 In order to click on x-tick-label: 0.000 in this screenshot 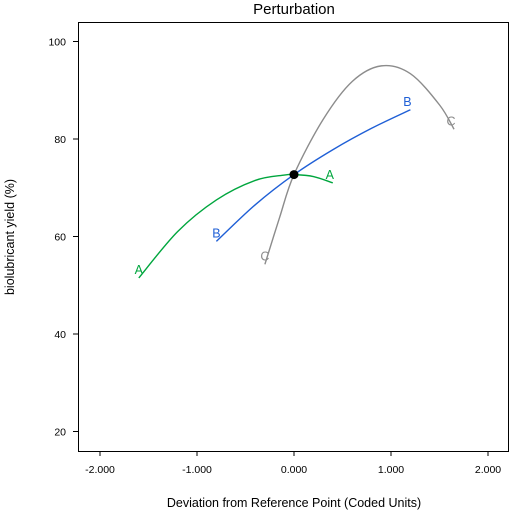, I will do `click(294, 470)`.